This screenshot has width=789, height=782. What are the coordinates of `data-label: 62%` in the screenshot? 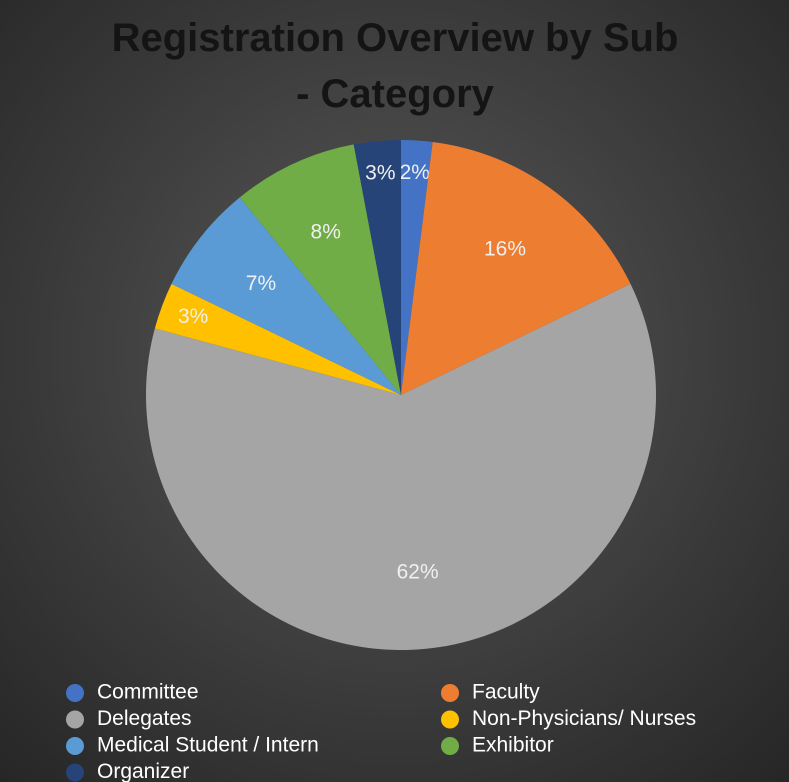 It's located at (418, 571).